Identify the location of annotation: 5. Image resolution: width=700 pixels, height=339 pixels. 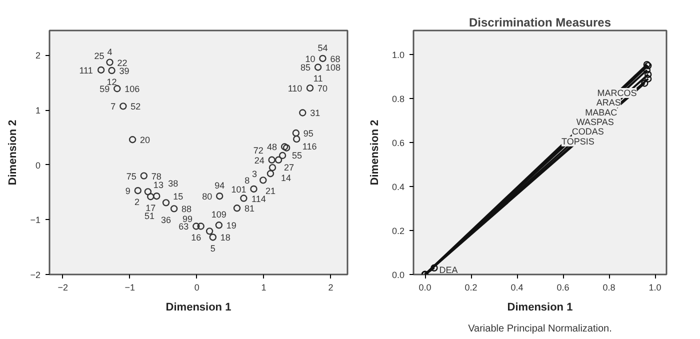
(213, 249).